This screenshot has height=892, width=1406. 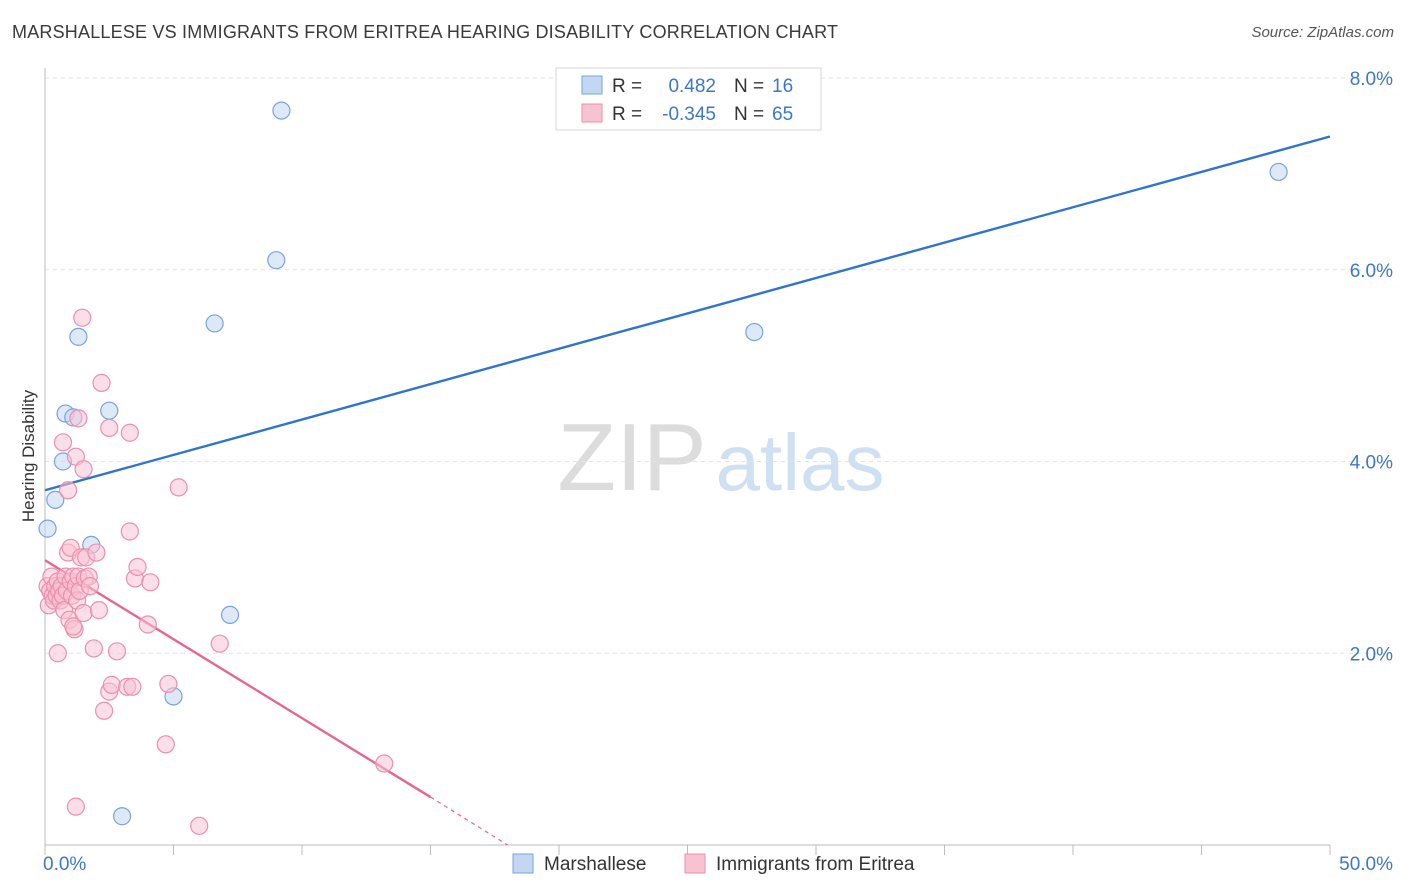 What do you see at coordinates (749, 86) in the screenshot?
I see `legend-top-n-label-1: N =` at bounding box center [749, 86].